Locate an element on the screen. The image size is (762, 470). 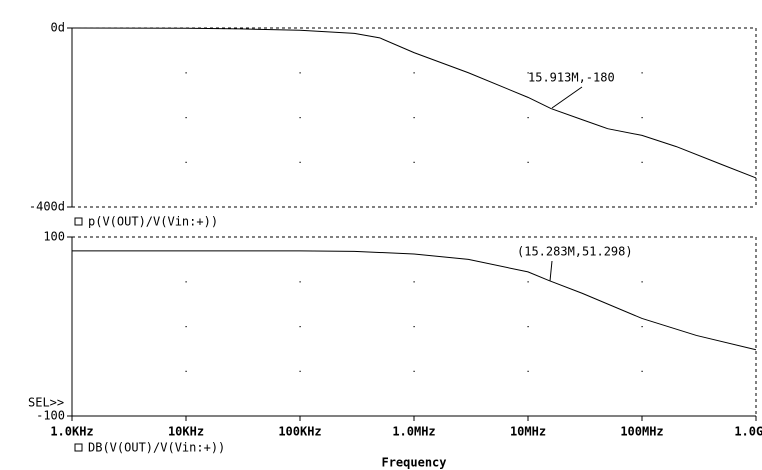
x-axis-label: Frequency is located at coordinates (413, 463).